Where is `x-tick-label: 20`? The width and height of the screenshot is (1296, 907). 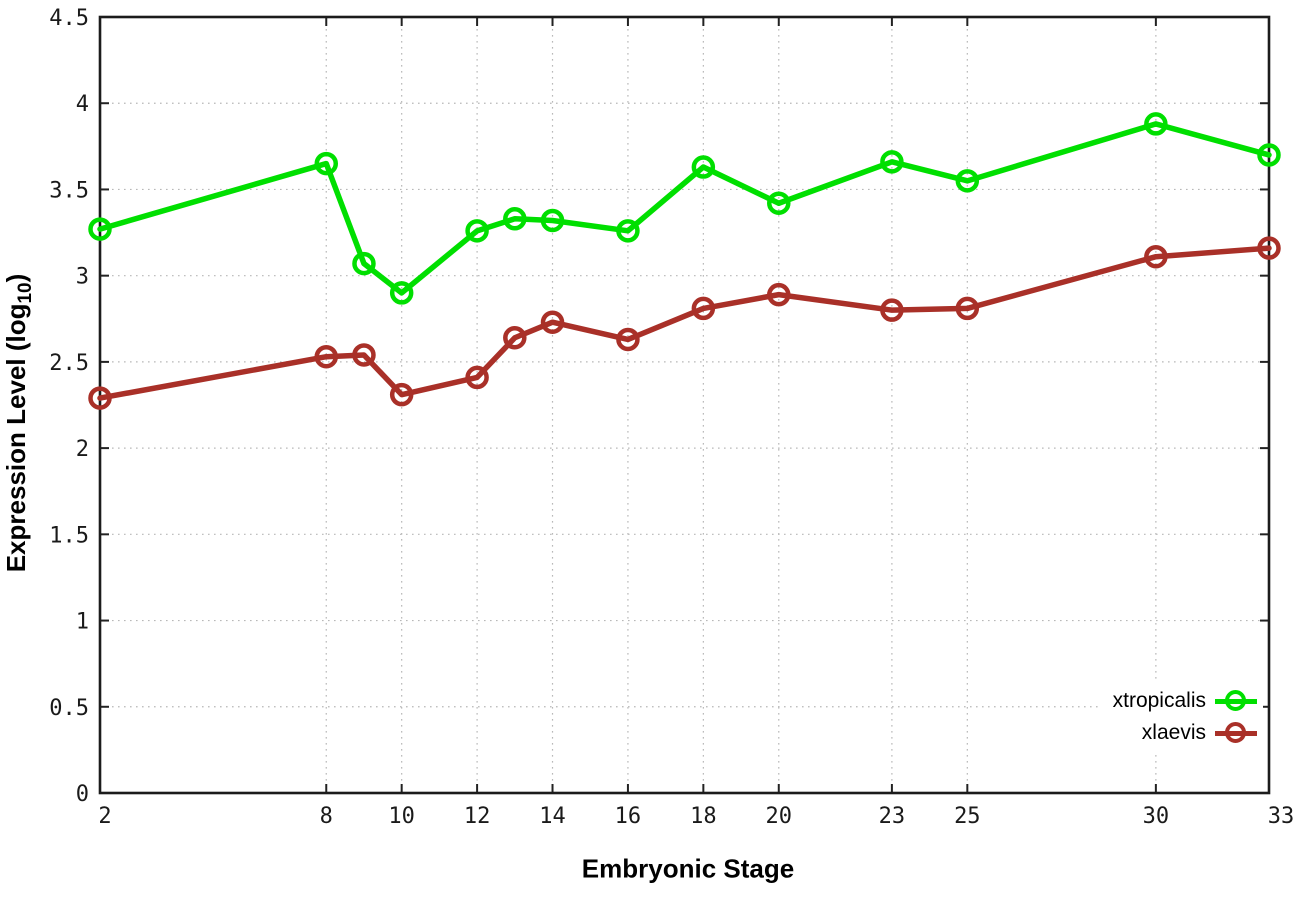 x-tick-label: 20 is located at coordinates (779, 816).